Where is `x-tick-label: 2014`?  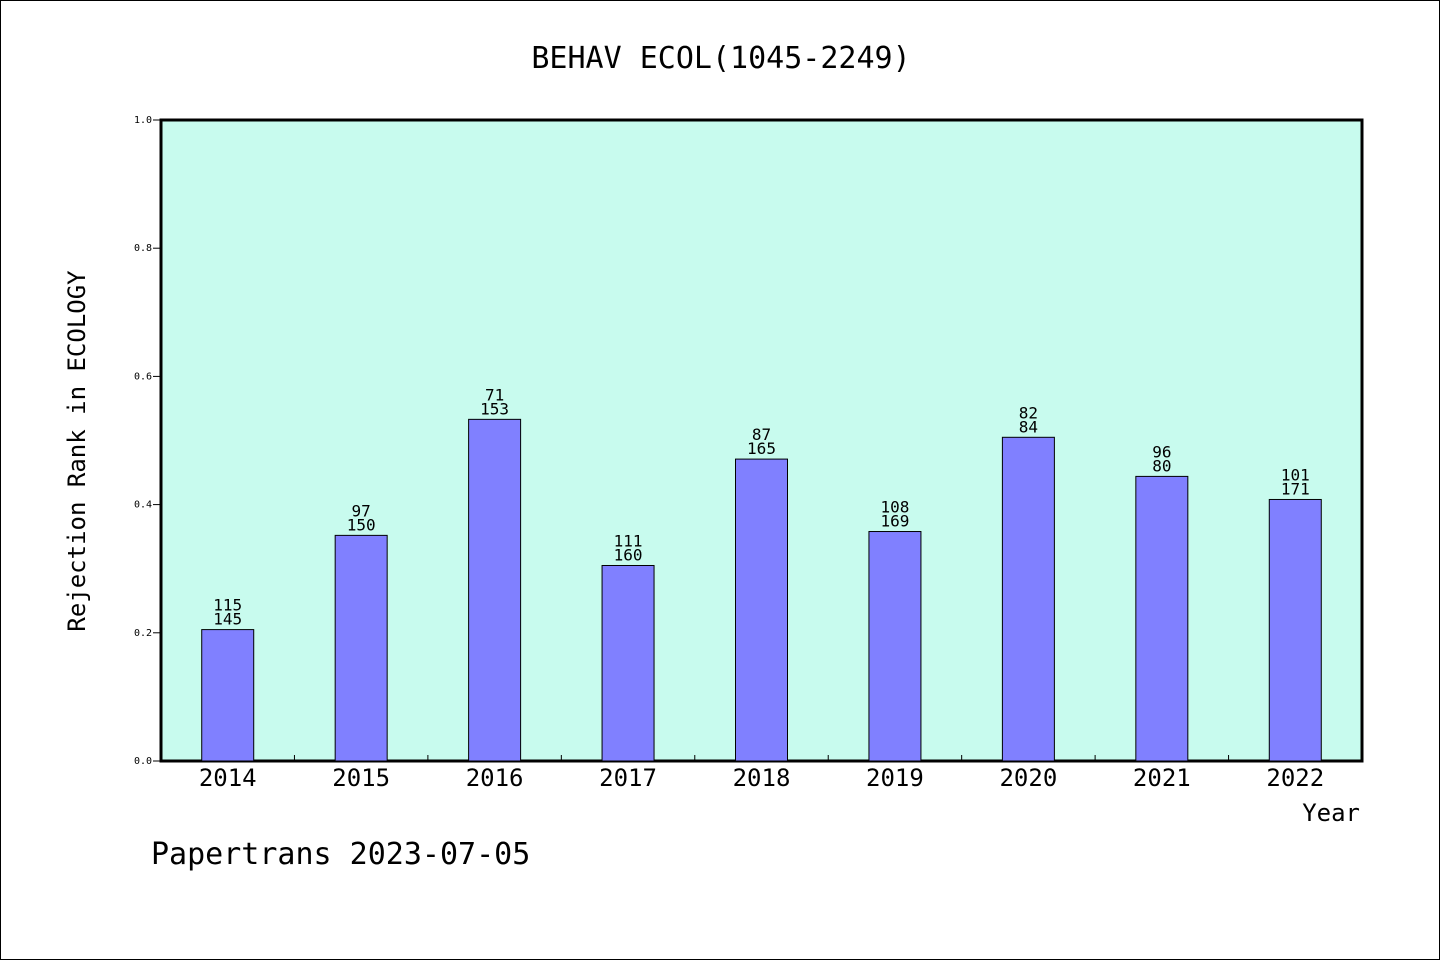 x-tick-label: 2014 is located at coordinates (228, 778).